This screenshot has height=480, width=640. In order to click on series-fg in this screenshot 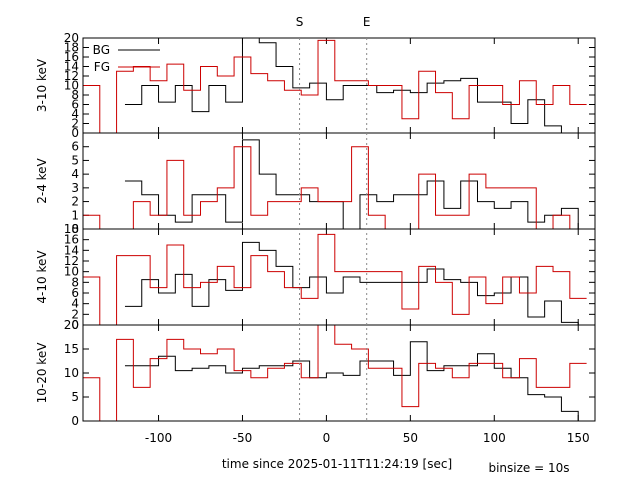, I will do `click(335, 187)`.